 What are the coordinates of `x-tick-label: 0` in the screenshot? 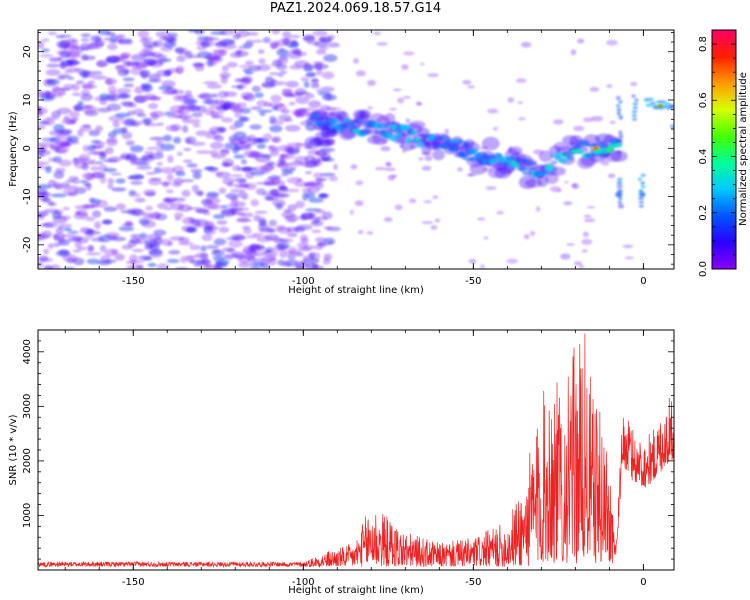 It's located at (643, 582).